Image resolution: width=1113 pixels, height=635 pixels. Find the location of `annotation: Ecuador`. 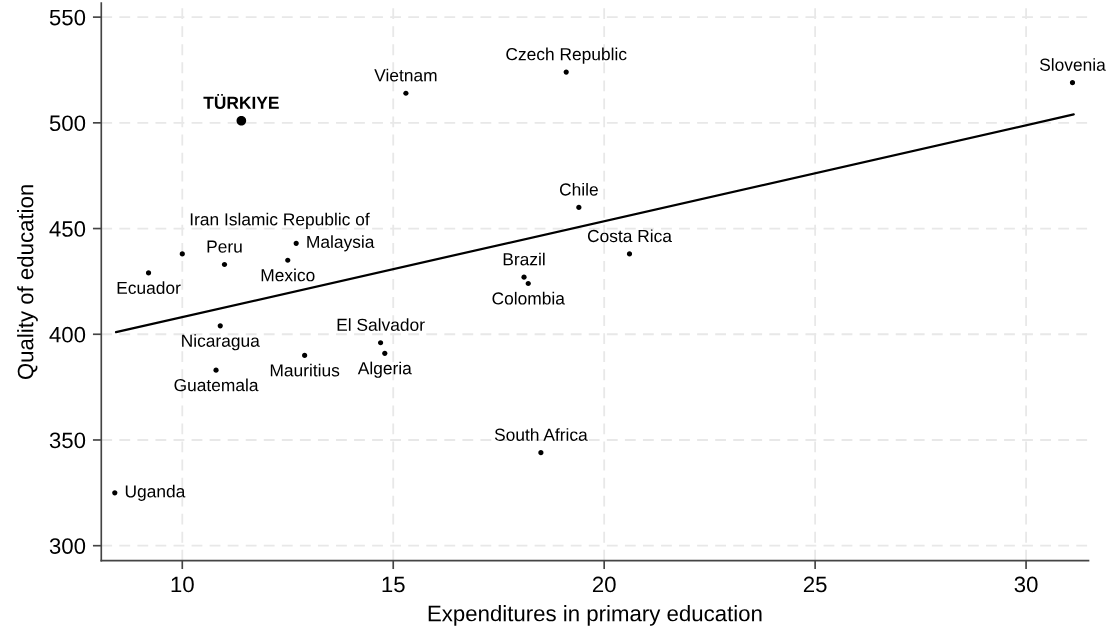

annotation: Ecuador is located at coordinates (149, 288).